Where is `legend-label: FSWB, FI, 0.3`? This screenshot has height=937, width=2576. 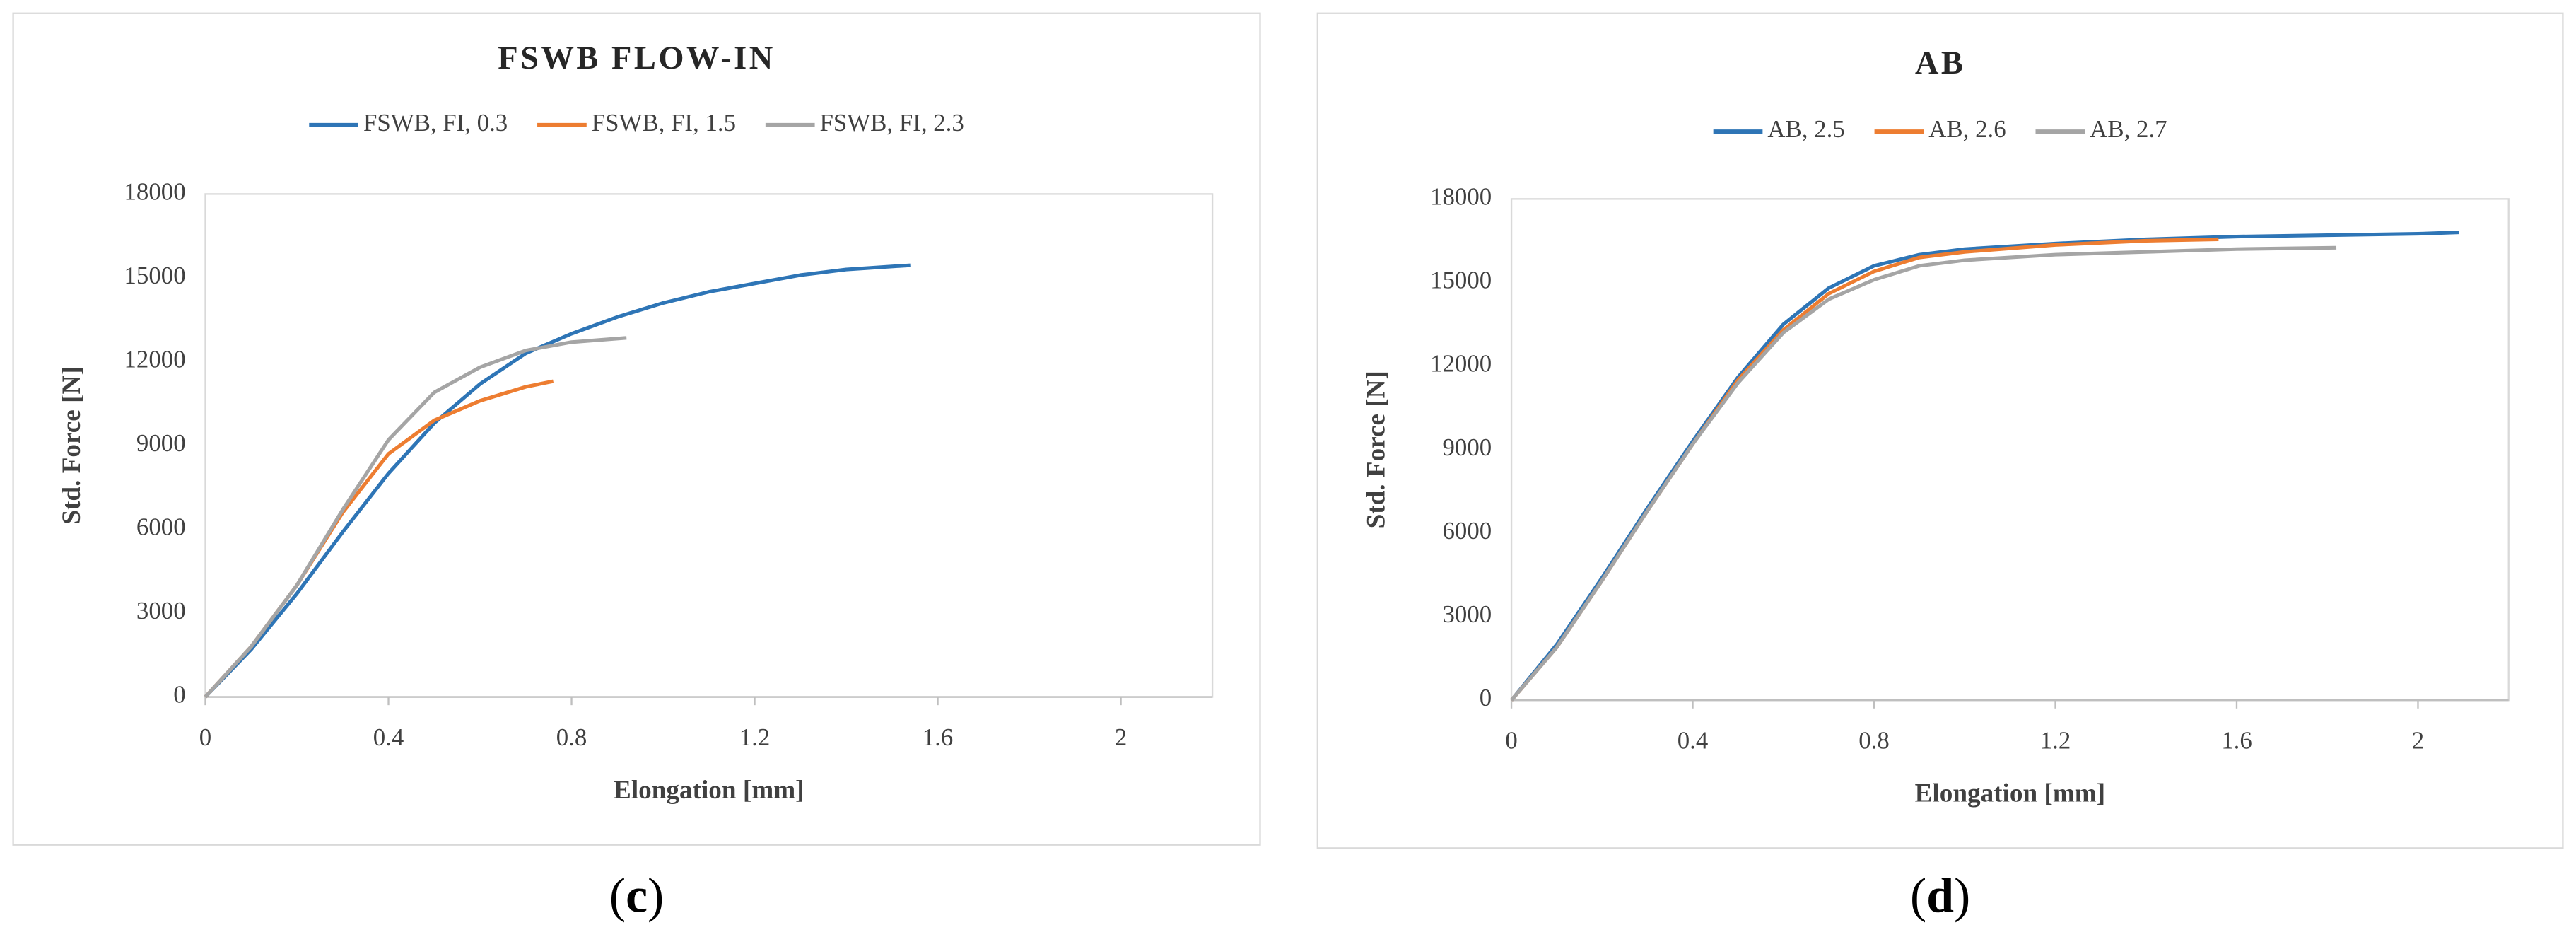 legend-label: FSWB, FI, 0.3 is located at coordinates (435, 123).